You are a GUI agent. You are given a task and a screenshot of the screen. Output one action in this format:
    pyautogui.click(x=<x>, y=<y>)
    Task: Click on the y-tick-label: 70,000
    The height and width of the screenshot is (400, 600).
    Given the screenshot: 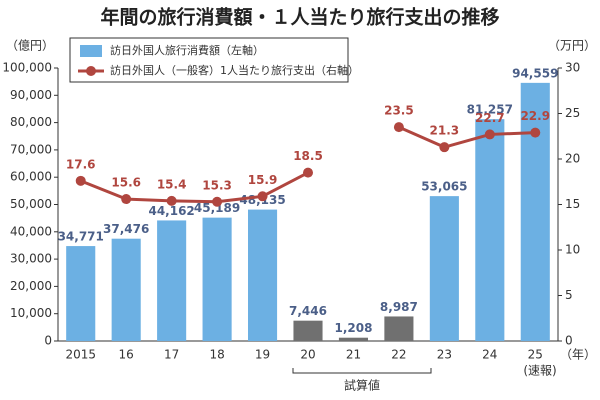 What is the action you would take?
    pyautogui.click(x=31, y=149)
    